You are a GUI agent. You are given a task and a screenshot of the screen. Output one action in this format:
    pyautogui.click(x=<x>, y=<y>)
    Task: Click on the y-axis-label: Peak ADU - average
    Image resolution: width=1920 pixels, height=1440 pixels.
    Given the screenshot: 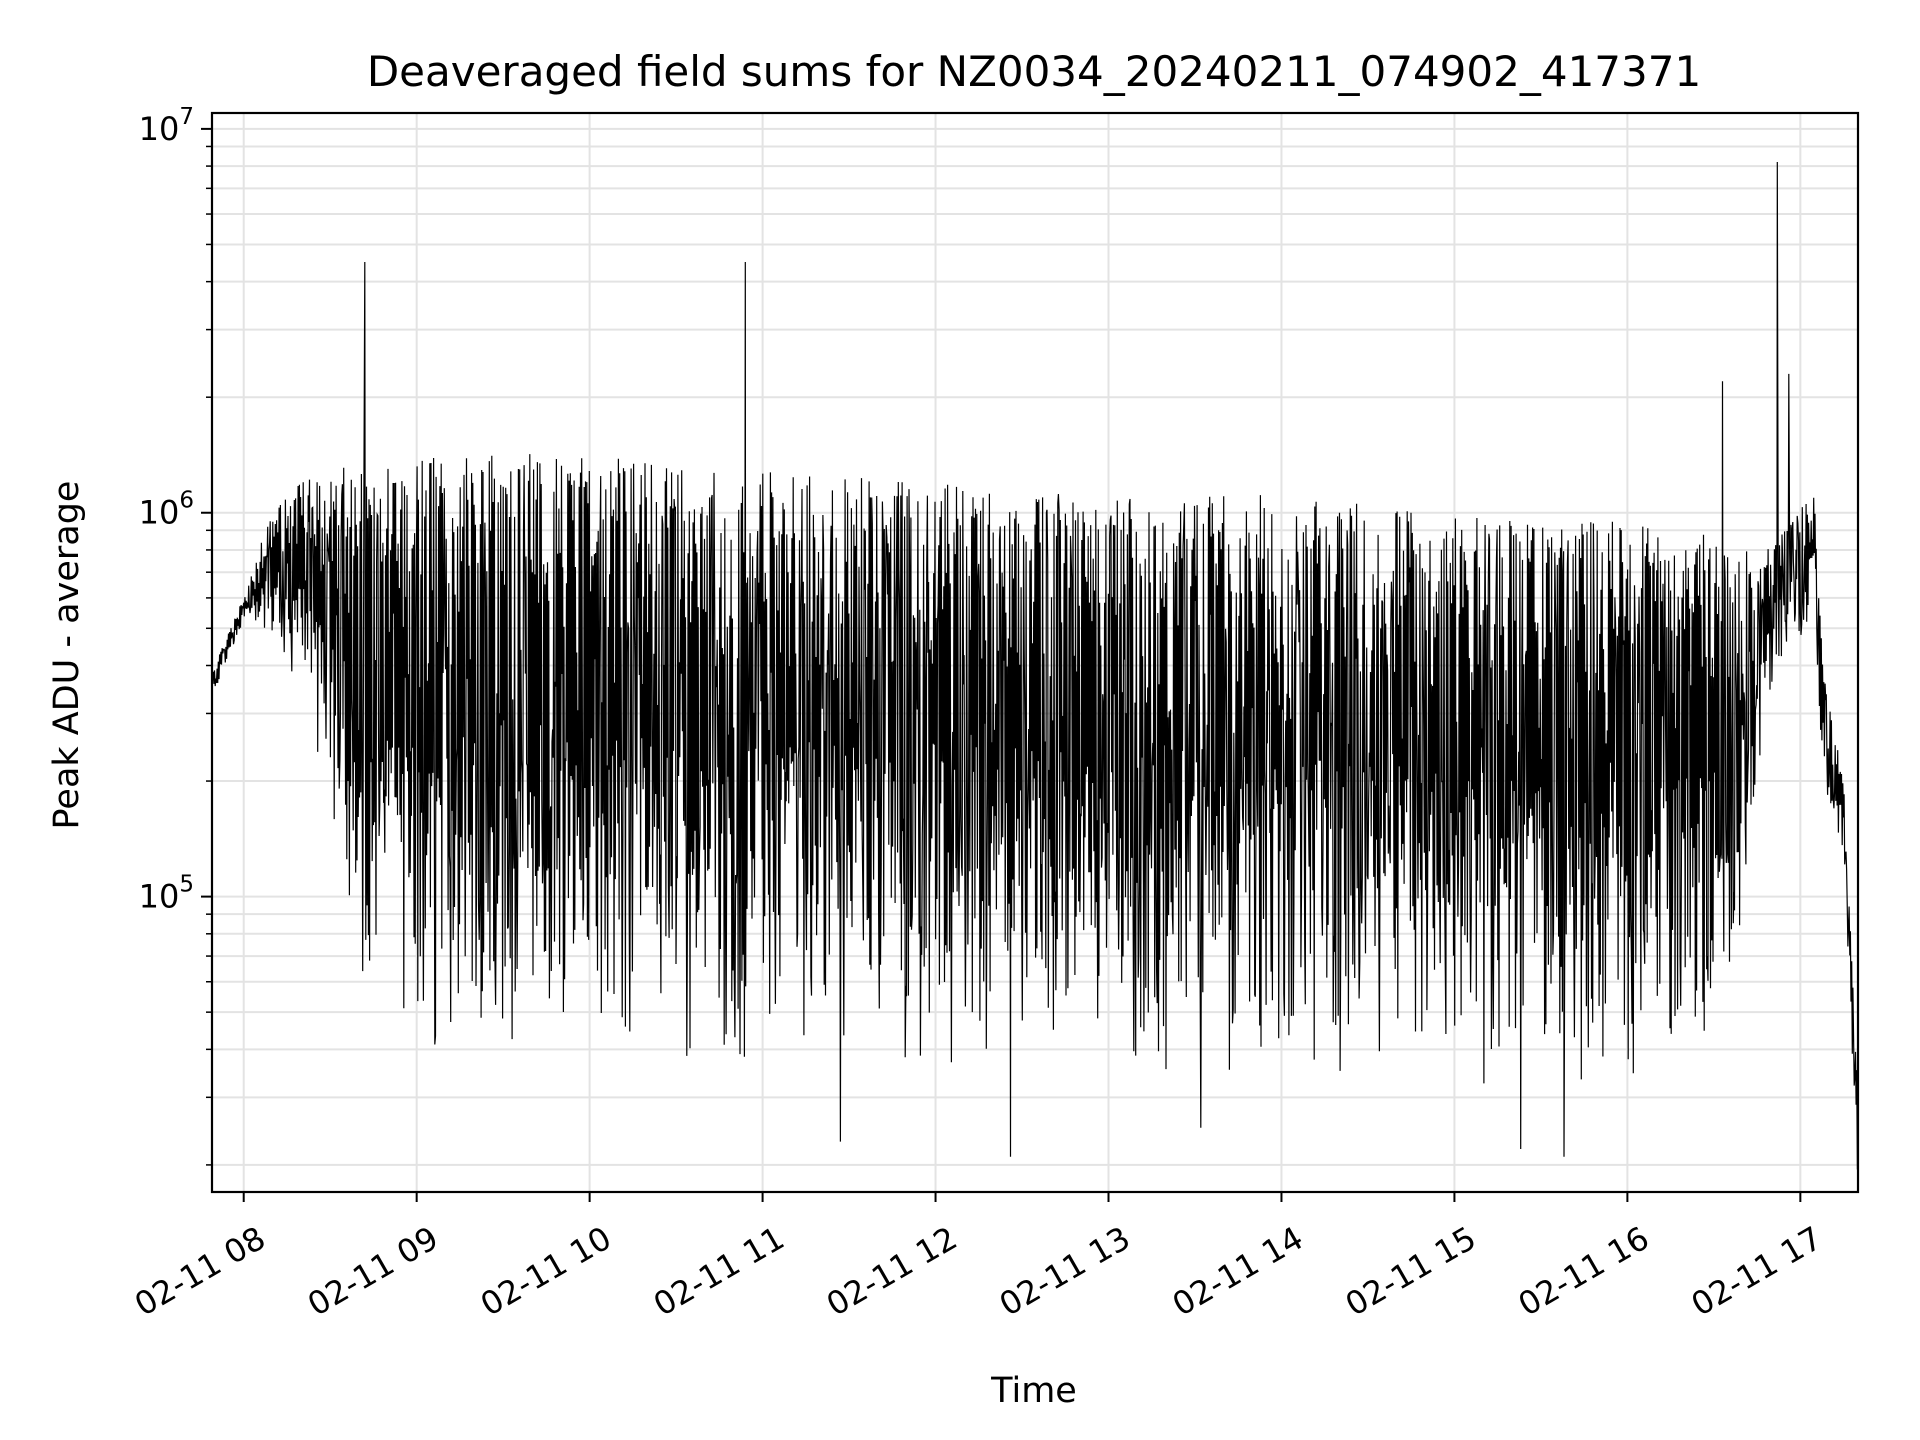 What is the action you would take?
    pyautogui.click(x=67, y=655)
    